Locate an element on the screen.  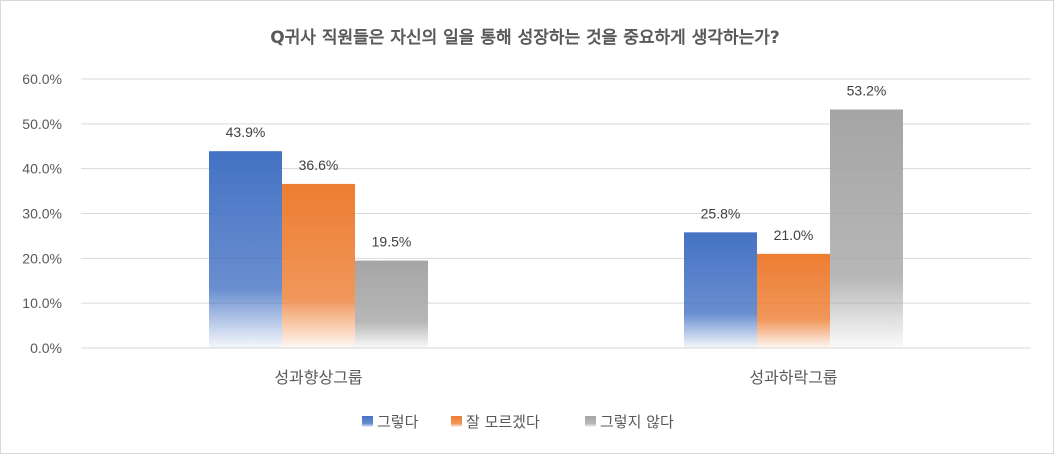
legend: 그렇다 잘 모르겠다 그렇지 않다 is located at coordinates (518, 422).